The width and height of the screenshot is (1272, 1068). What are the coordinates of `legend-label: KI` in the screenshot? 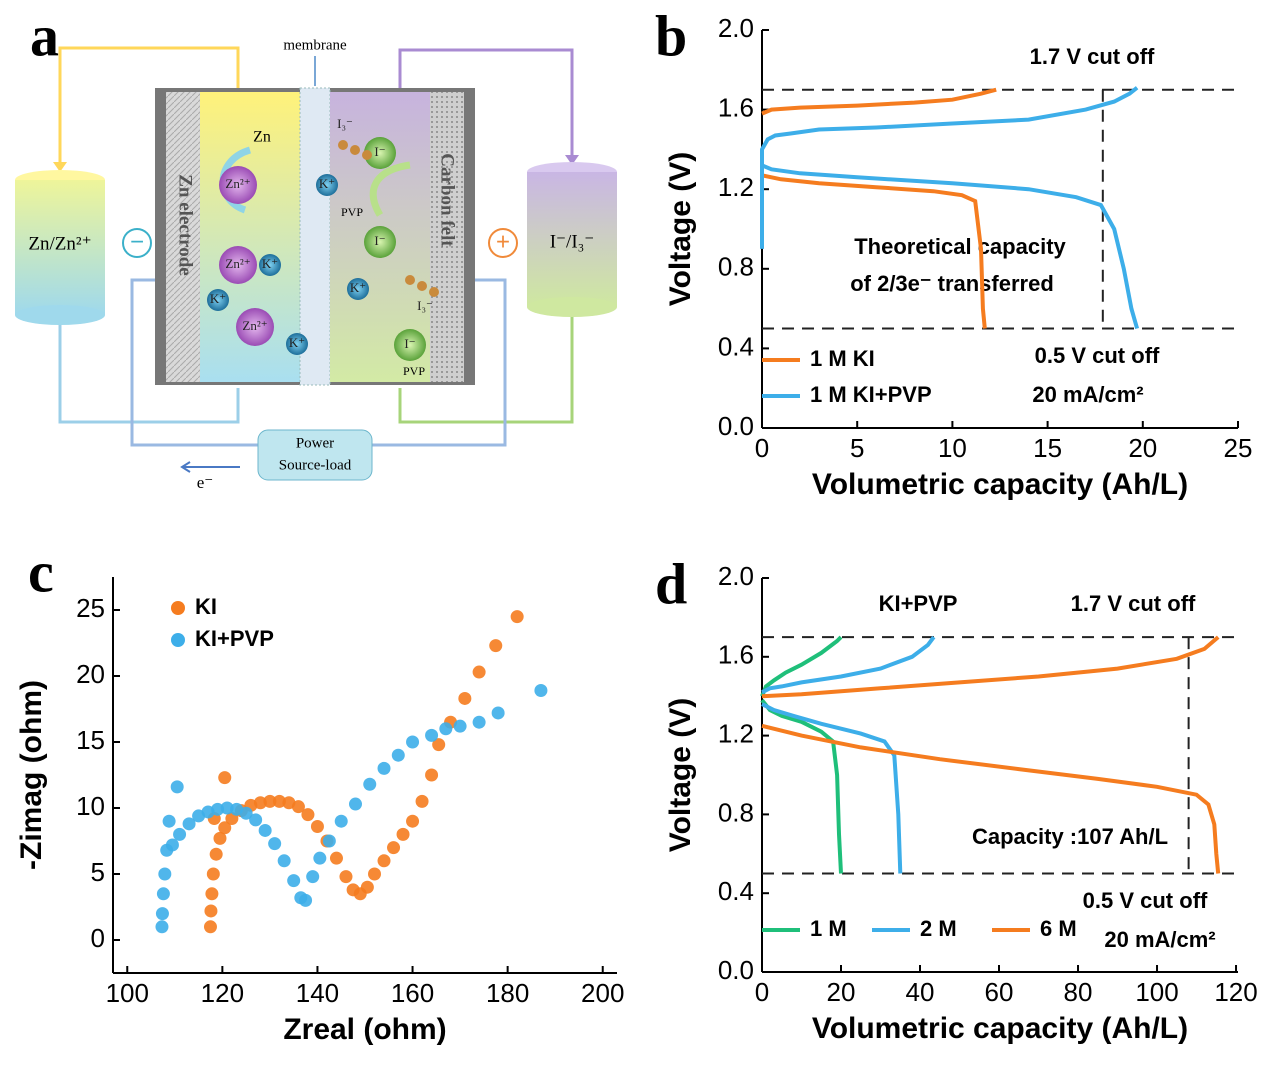 It's located at (206, 606).